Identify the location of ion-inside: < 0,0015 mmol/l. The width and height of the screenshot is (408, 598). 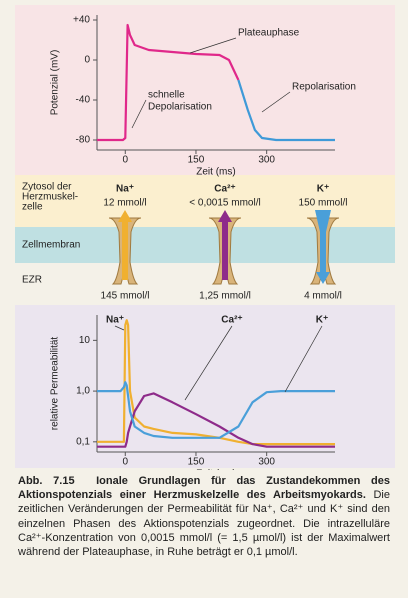
(224, 203).